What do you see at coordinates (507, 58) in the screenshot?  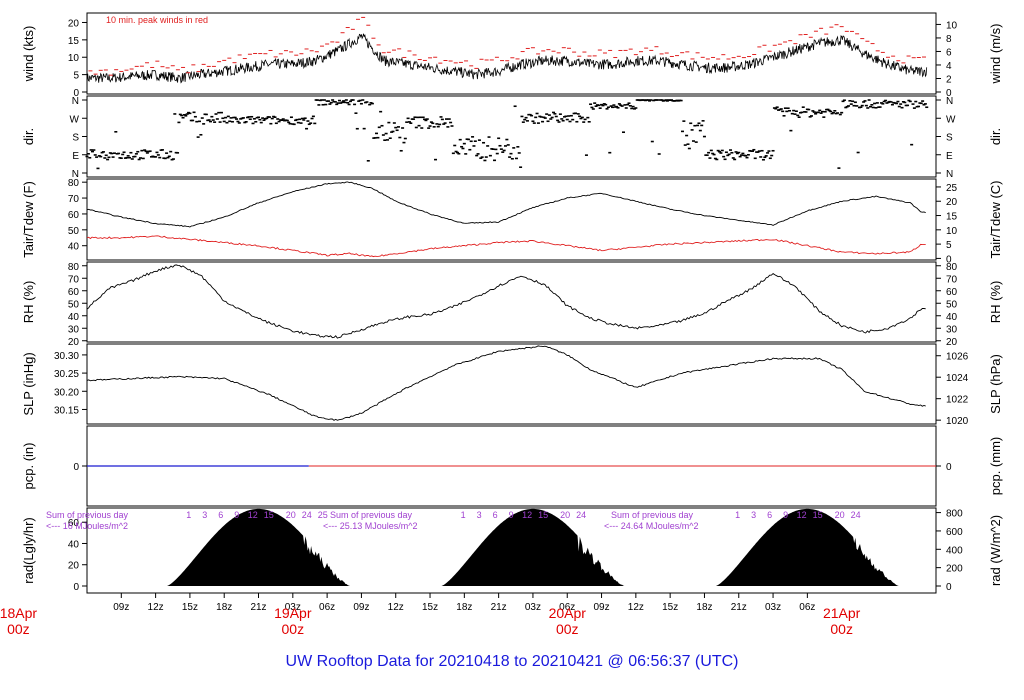 I see `wind-speed-line` at bounding box center [507, 58].